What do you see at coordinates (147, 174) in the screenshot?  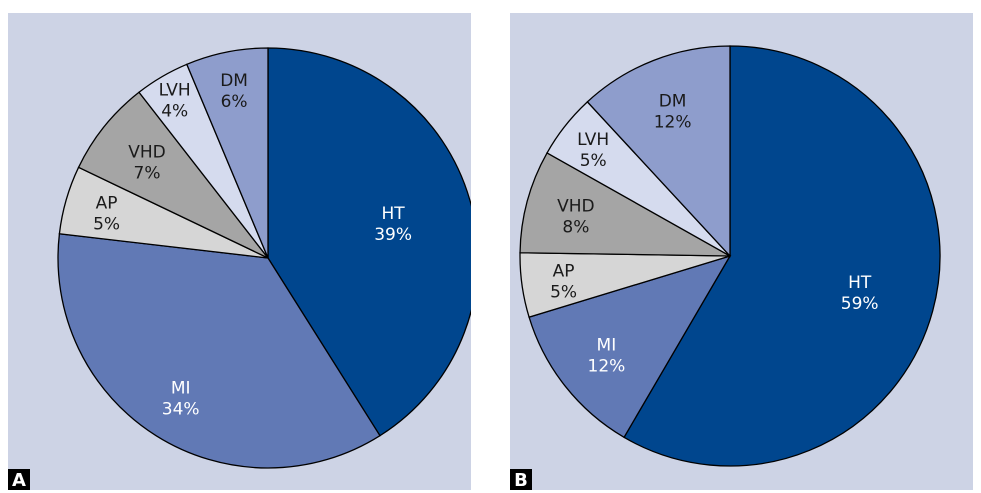 I see `slice-value-vhd: 7%` at bounding box center [147, 174].